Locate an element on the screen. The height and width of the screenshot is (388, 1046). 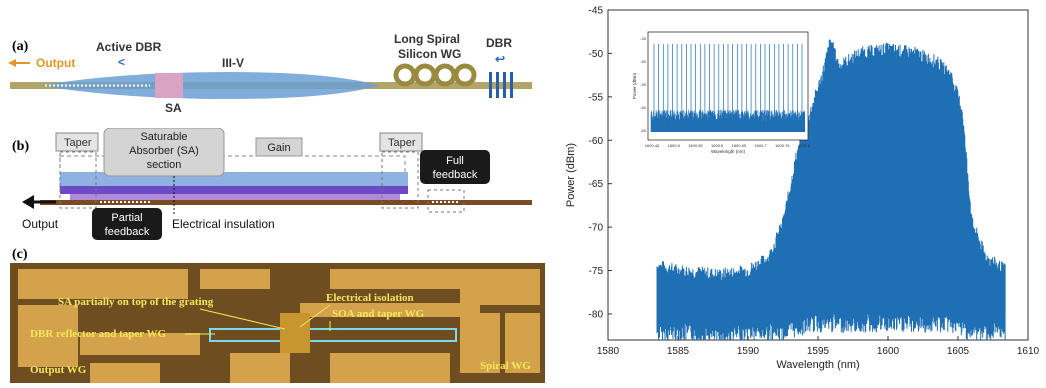
y-tick-label: -45 is located at coordinates (596, 11).